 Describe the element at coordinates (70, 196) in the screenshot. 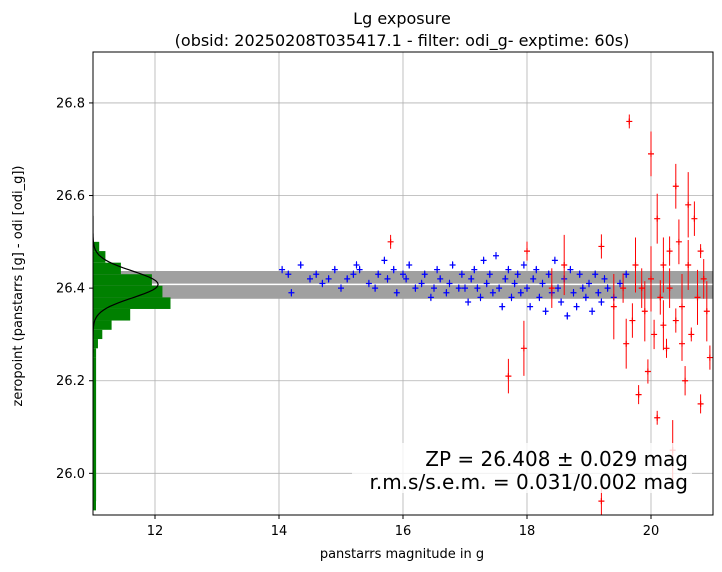

I see `y-tick-label: 26.6` at that location.